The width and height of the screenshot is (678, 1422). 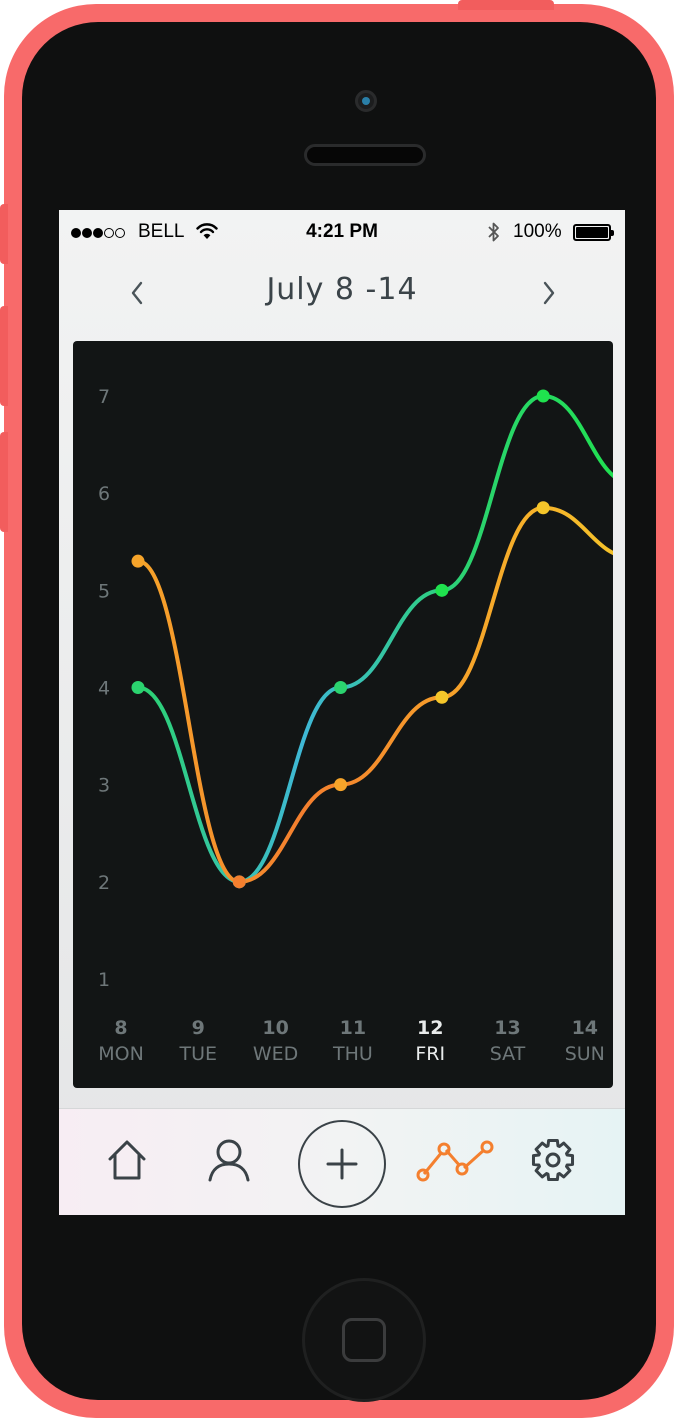 I want to click on signal-strength-icon, so click(x=98, y=233).